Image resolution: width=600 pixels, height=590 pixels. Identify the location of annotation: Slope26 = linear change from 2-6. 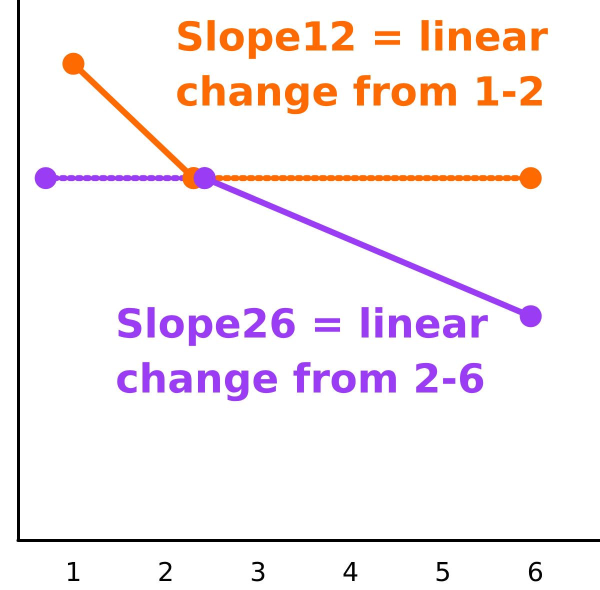
(301, 352).